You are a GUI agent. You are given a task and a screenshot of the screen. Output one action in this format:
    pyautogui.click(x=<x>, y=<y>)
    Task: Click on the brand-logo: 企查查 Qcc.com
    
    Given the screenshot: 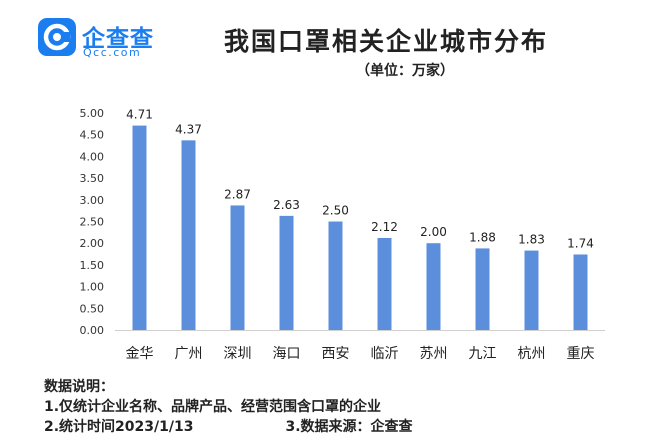 What is the action you would take?
    pyautogui.click(x=113, y=40)
    